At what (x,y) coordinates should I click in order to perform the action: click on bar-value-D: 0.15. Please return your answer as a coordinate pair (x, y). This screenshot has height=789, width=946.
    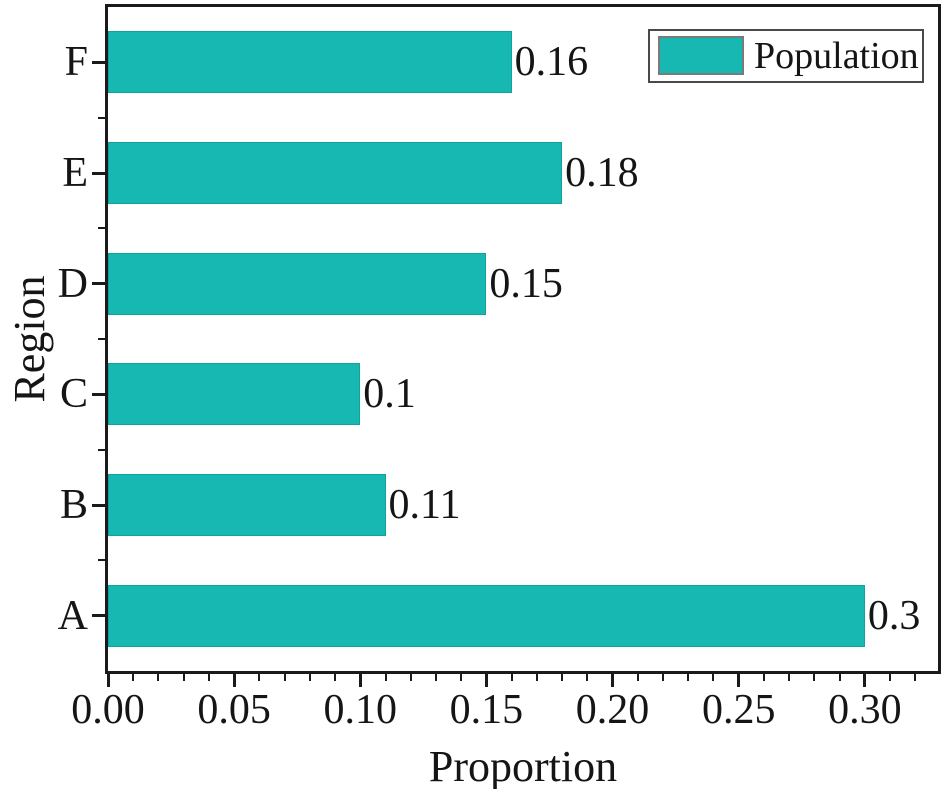
    Looking at the image, I should click on (526, 283).